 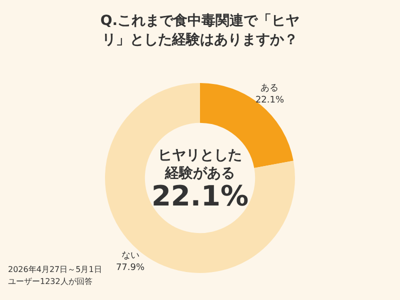 What do you see at coordinates (51, 282) in the screenshot?
I see `text: ユーザー1232人が回答` at bounding box center [51, 282].